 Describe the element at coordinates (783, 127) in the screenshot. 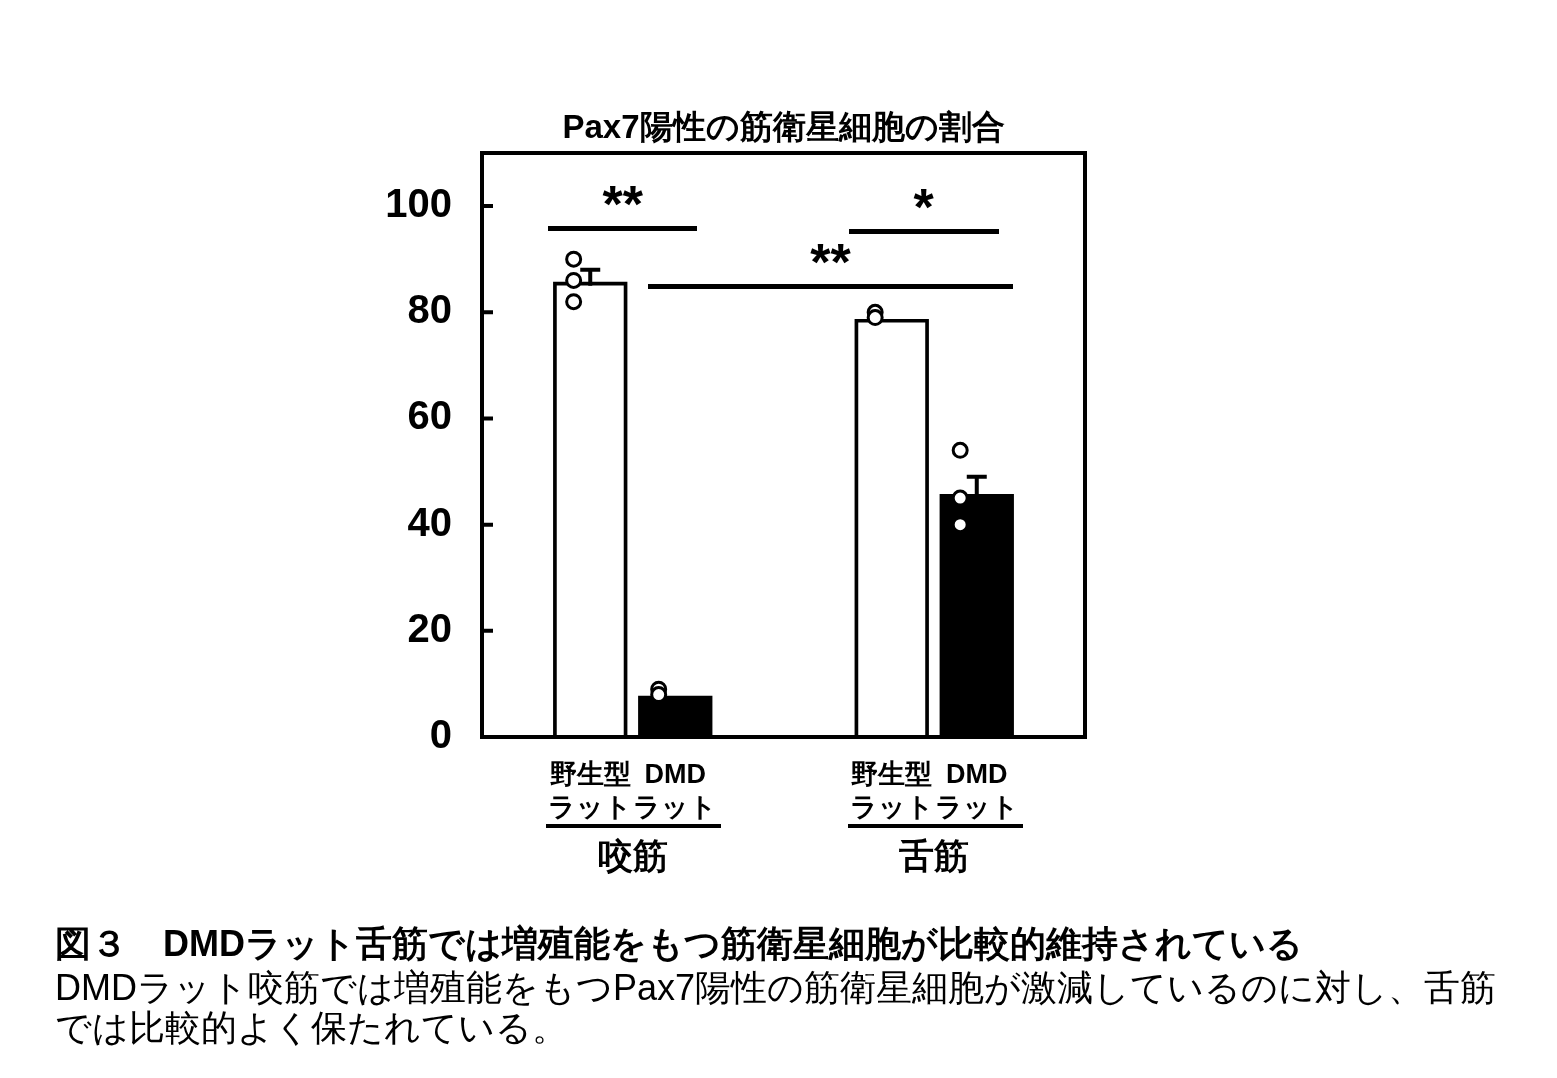

I see `chart-title: Pax7陽性の筋衛星細胞の割合` at that location.